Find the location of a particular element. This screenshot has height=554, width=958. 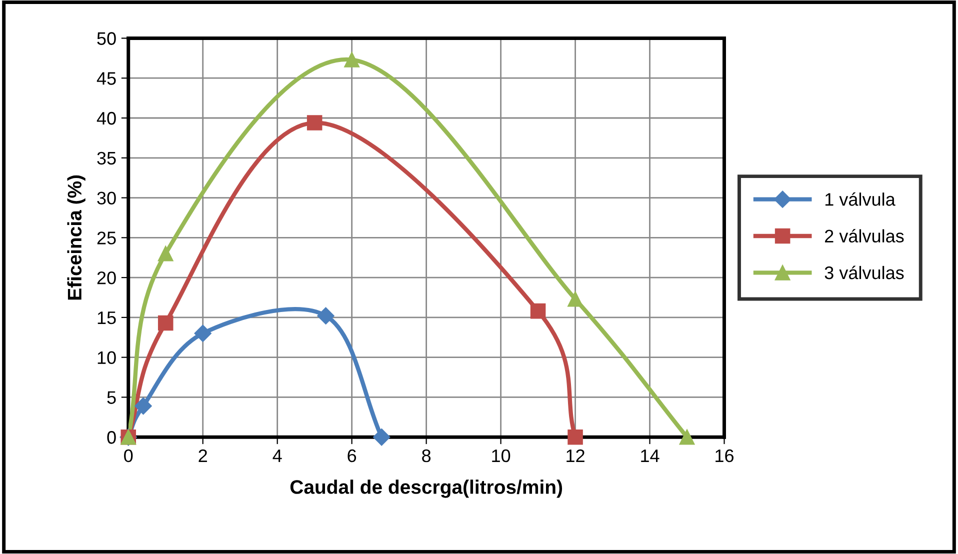

y-tick-label: 25 is located at coordinates (106, 238).